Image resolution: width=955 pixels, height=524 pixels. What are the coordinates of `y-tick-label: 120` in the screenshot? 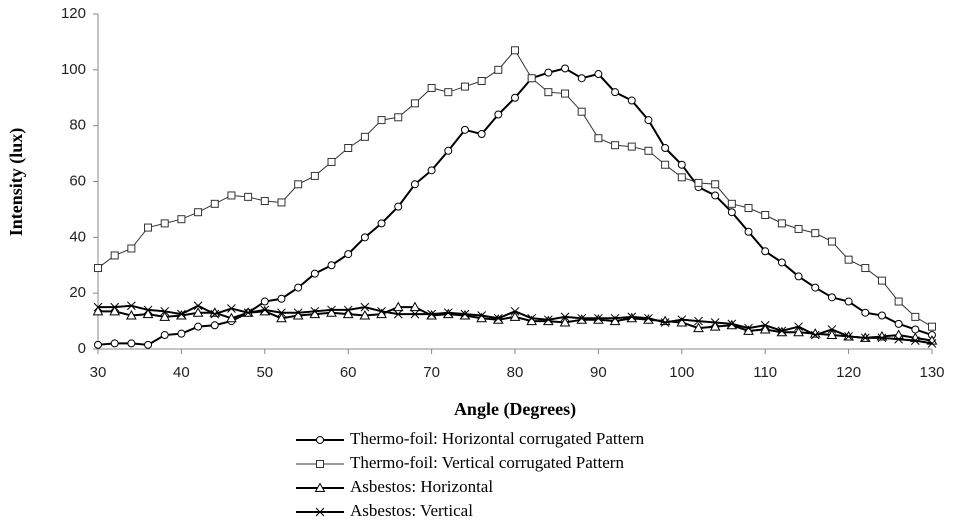 It's located at (73, 13).